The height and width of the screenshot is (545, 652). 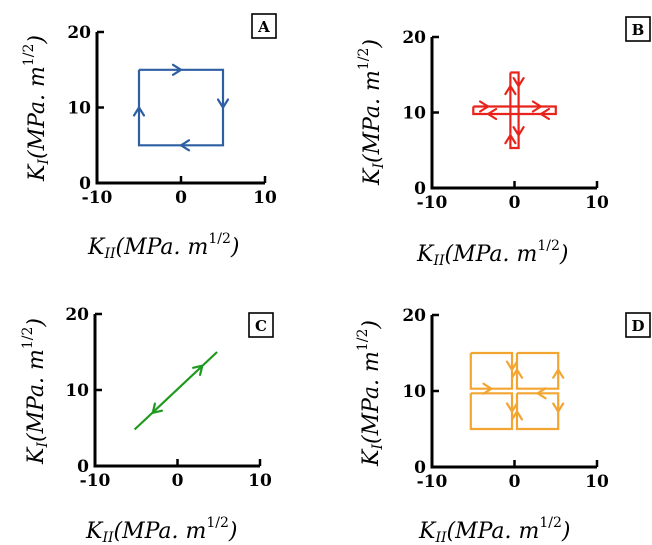 What do you see at coordinates (261, 325) in the screenshot?
I see `panel-label: C` at bounding box center [261, 325].